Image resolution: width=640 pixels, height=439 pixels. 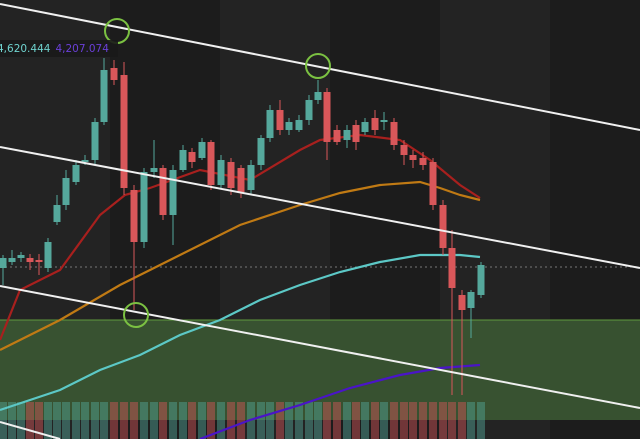 What do you see at coordinates (82, 49) in the screenshot?
I see `value-label: 4,207.074` at bounding box center [82, 49].